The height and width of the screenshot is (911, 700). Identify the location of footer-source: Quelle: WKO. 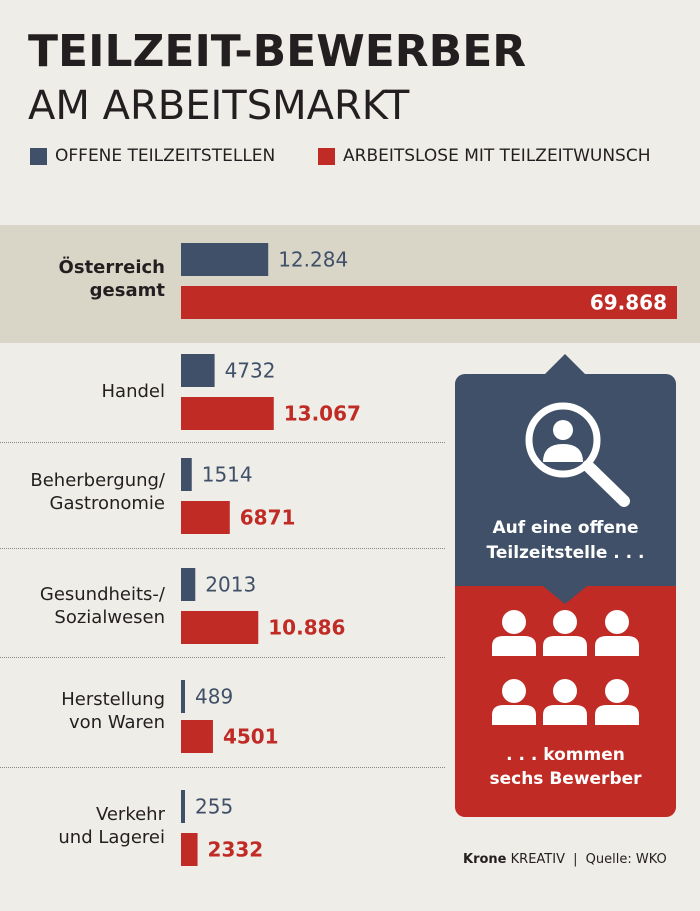
(626, 859).